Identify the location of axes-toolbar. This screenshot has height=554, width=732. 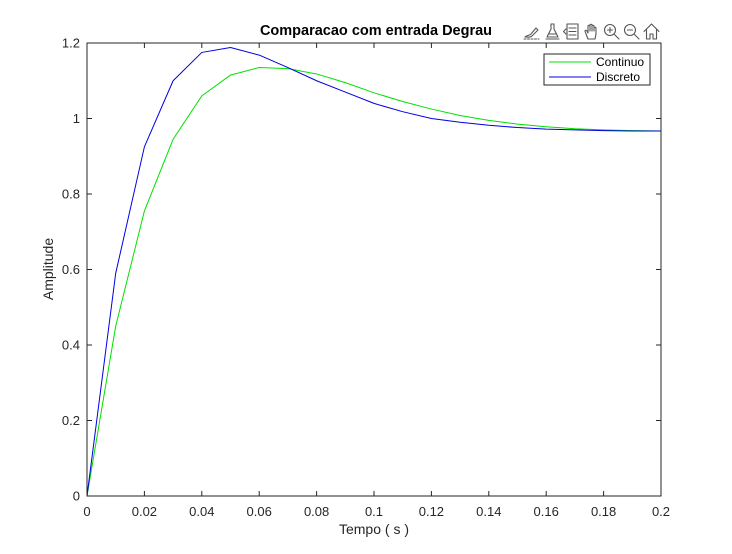
(591, 31).